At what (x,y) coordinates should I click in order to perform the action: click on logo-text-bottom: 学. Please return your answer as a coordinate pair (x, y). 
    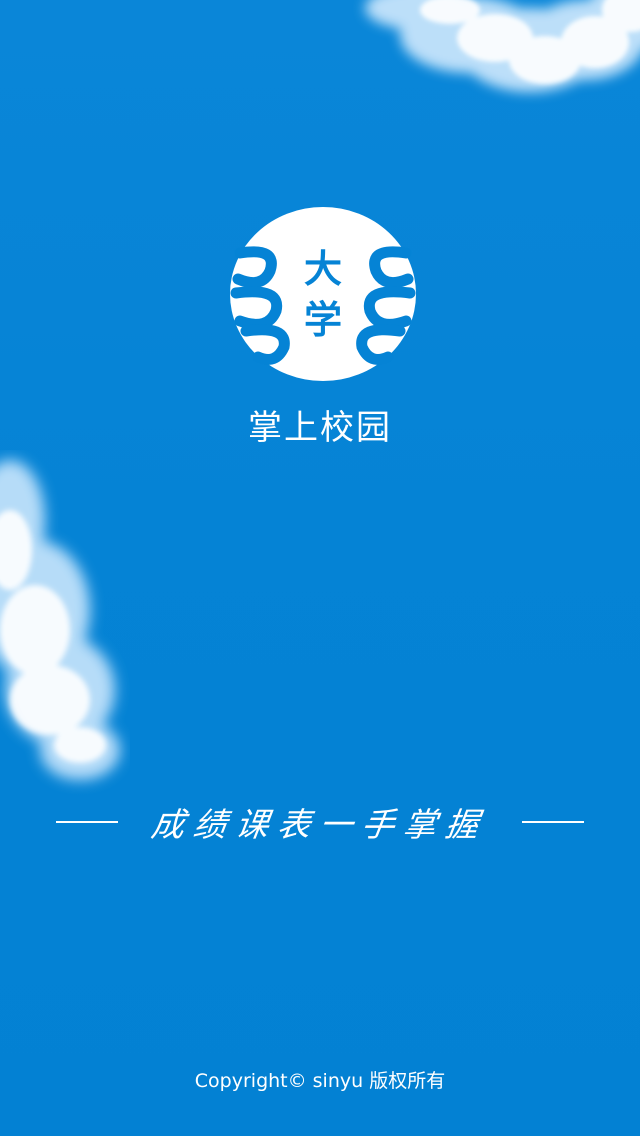
    Looking at the image, I should click on (323, 320).